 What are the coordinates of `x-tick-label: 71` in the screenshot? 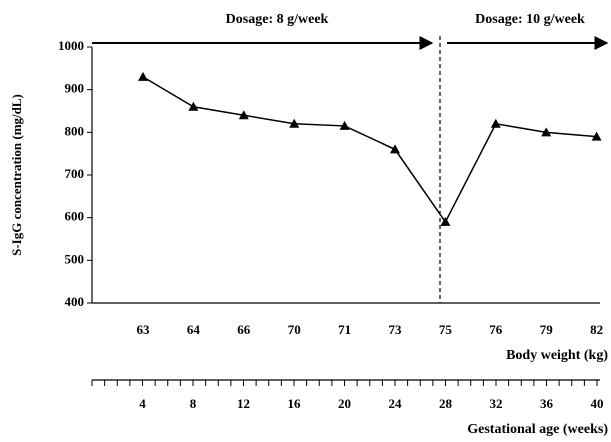 It's located at (344, 329).